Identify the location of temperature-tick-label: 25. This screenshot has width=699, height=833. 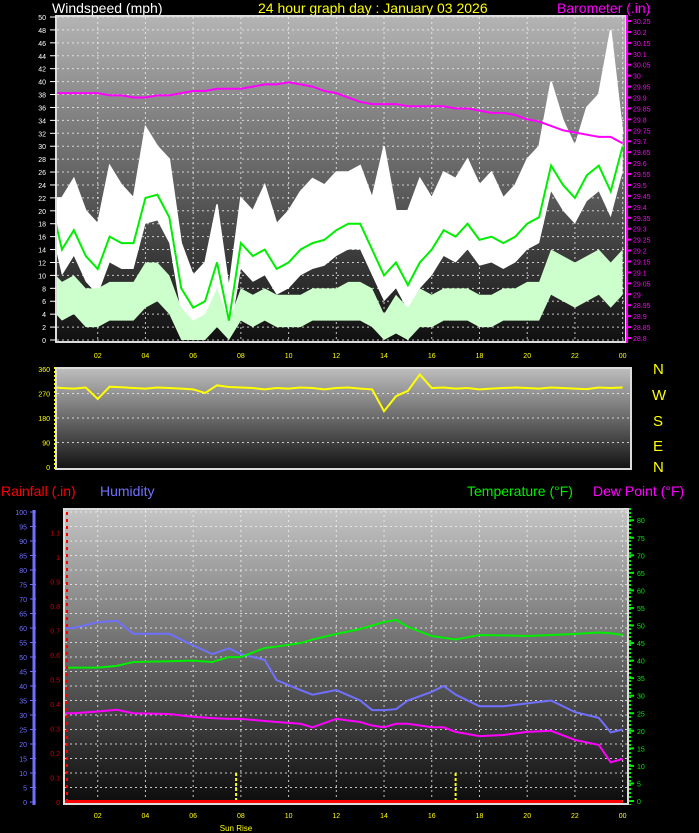
(641, 714).